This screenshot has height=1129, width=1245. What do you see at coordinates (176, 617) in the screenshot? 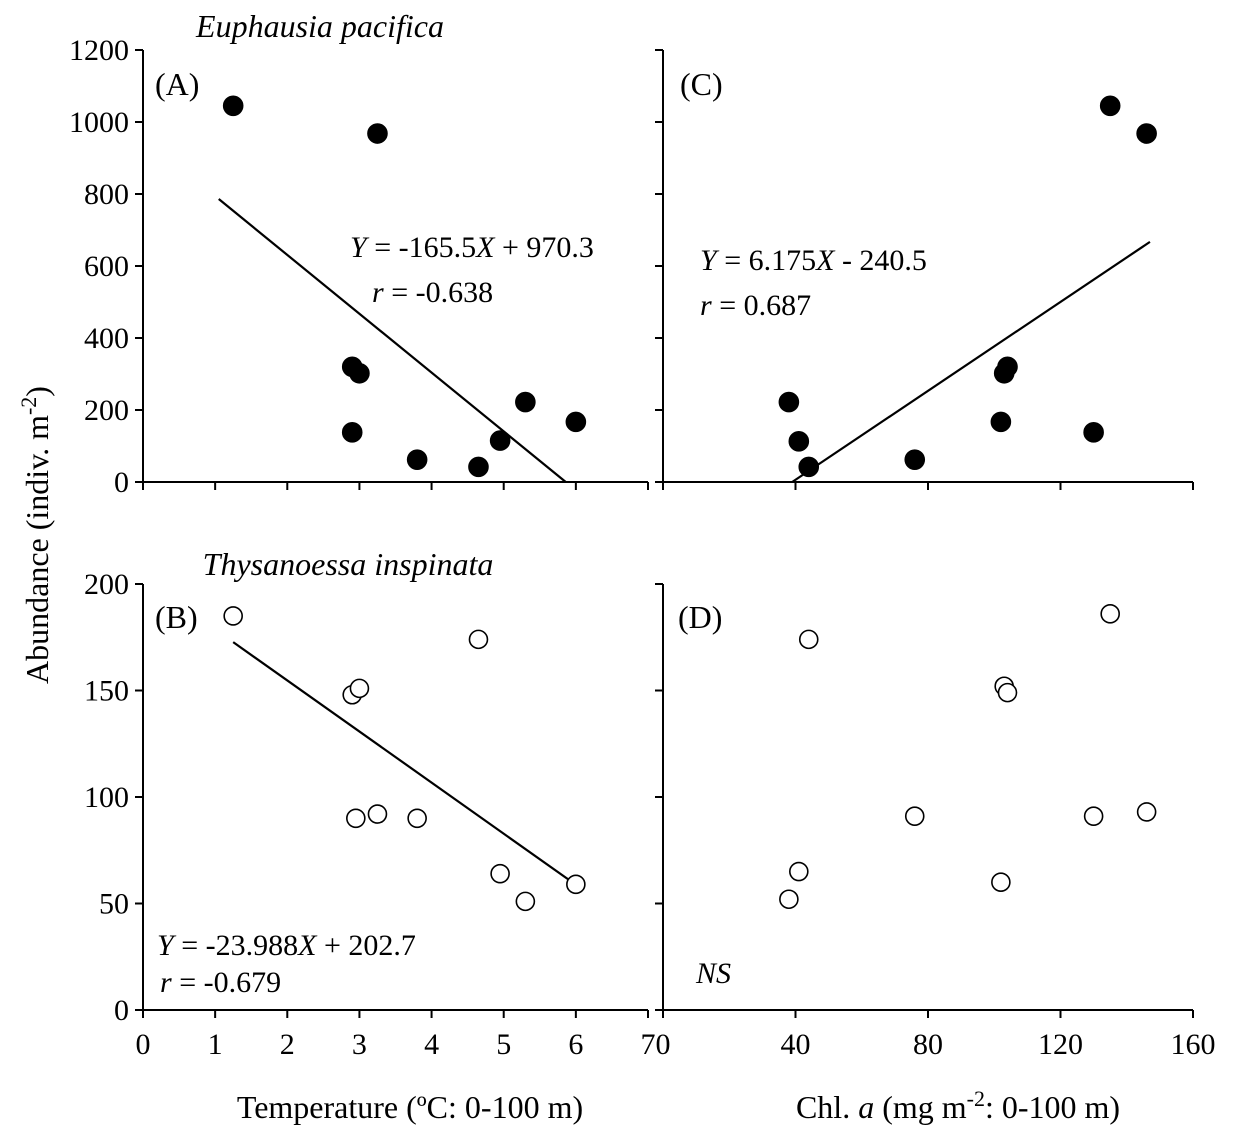
I see `panel-label-b: (B)` at bounding box center [176, 617].